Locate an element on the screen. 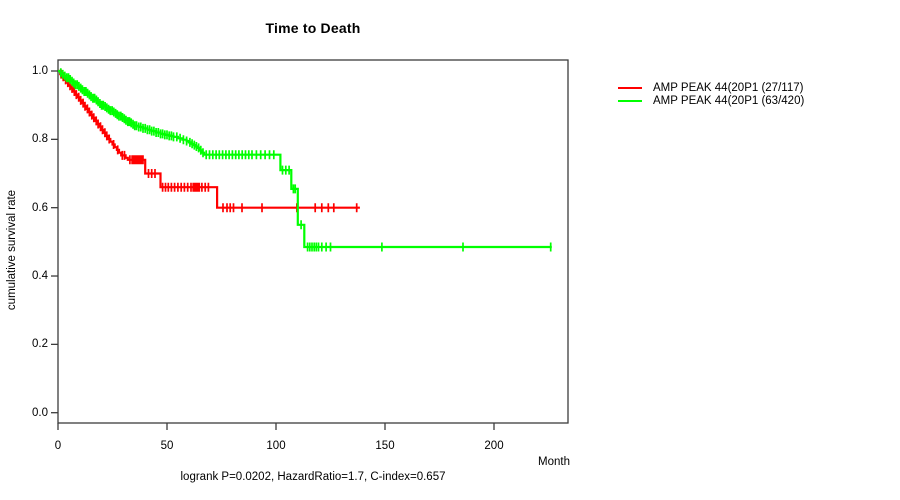  y-tick-label: 0.4 is located at coordinates (40, 276).